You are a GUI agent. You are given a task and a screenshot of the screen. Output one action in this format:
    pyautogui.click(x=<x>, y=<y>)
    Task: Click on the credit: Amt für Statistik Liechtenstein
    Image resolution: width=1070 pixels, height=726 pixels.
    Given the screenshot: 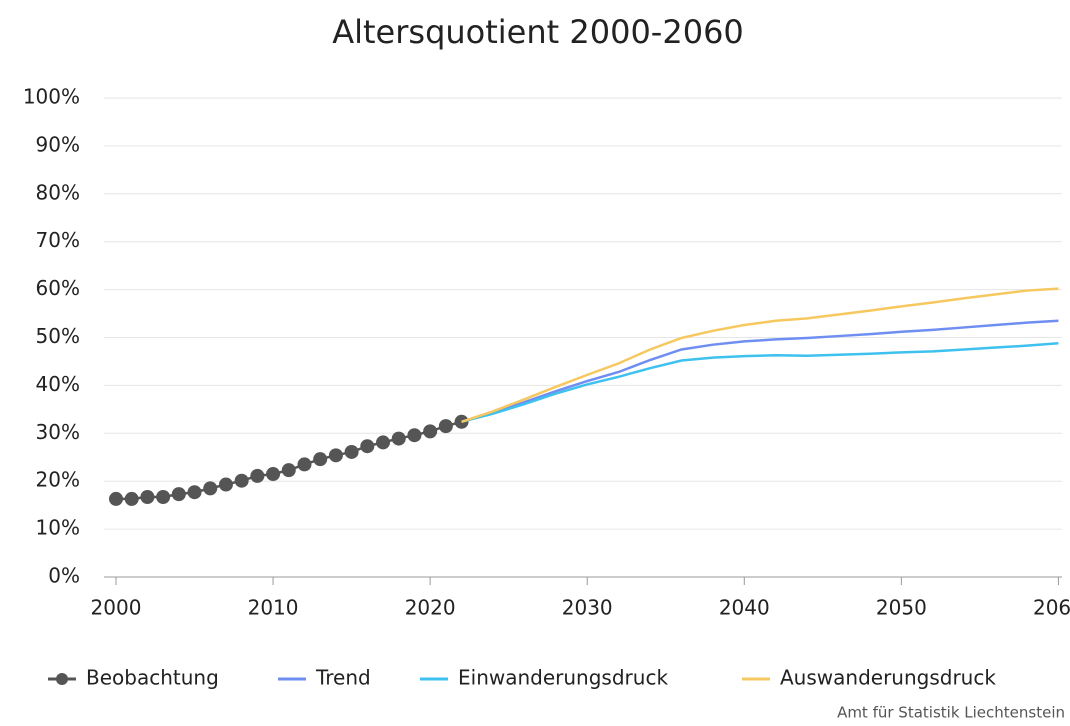 What is the action you would take?
    pyautogui.click(x=951, y=713)
    